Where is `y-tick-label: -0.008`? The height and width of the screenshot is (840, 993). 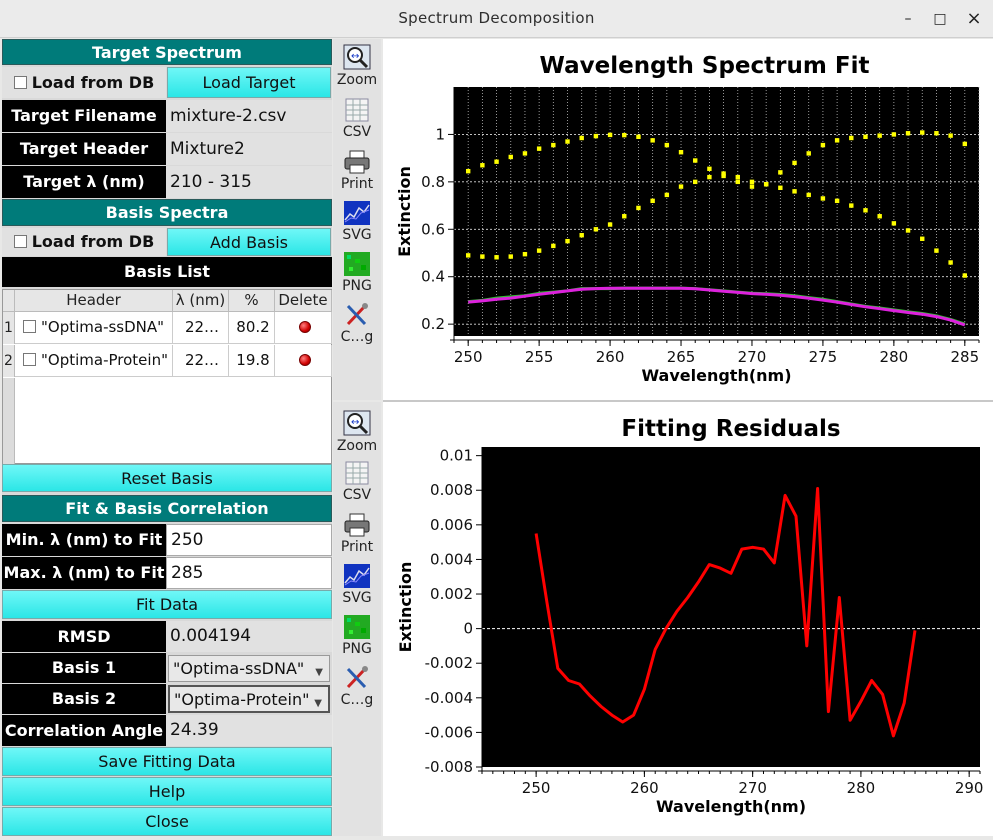 y-tick-label: -0.008 is located at coordinates (449, 767).